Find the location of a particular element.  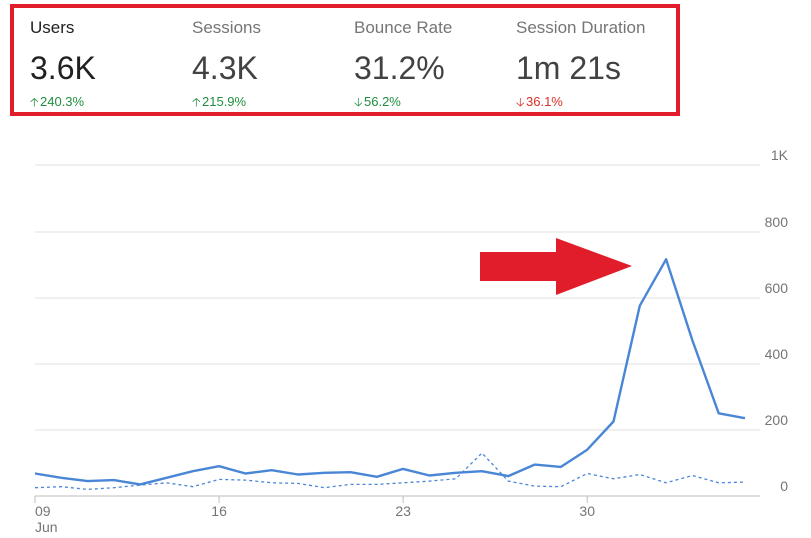

metric-value: 31.2% is located at coordinates (399, 68).